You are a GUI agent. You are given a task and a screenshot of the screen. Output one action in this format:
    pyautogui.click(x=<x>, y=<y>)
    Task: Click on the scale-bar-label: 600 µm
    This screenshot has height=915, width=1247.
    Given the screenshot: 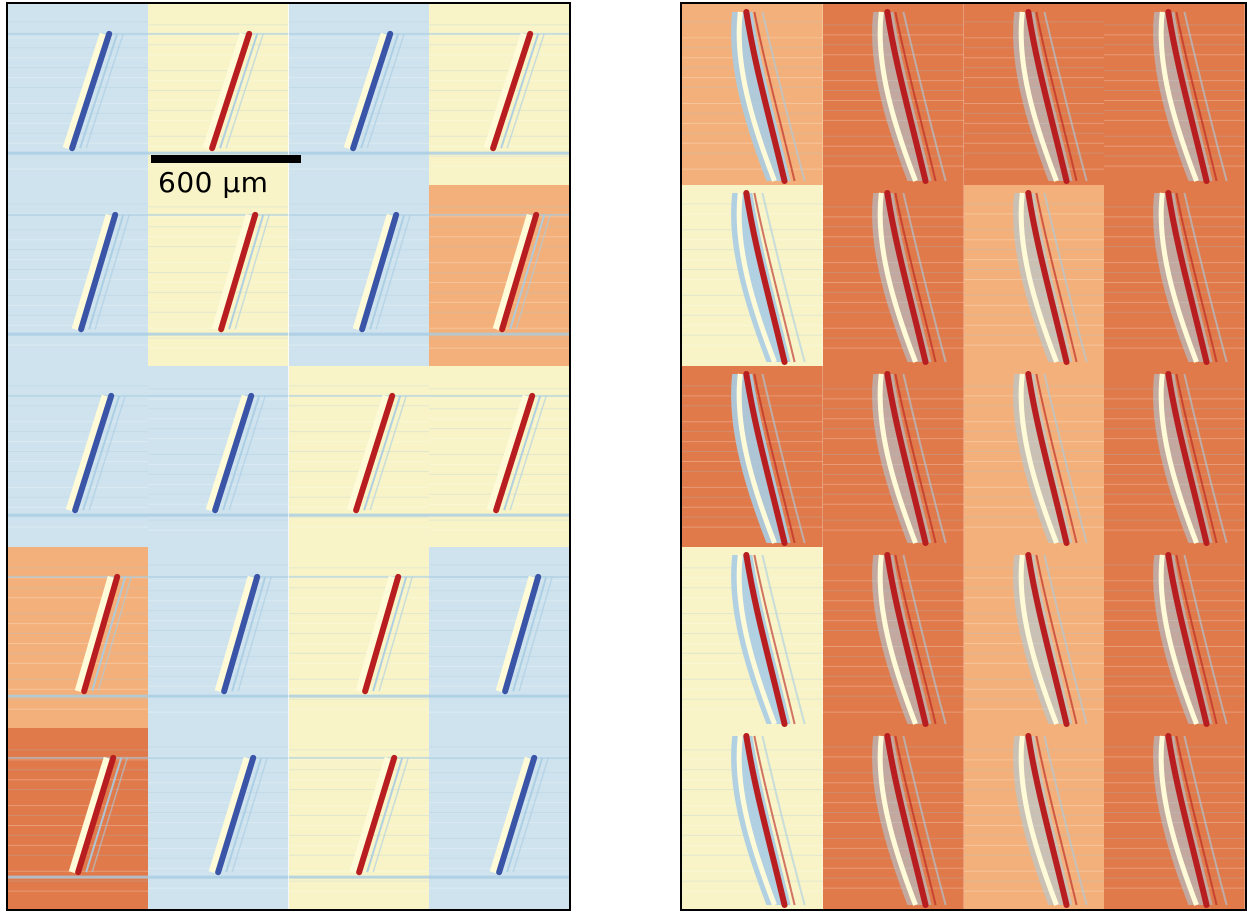 What is the action you would take?
    pyautogui.click(x=213, y=182)
    